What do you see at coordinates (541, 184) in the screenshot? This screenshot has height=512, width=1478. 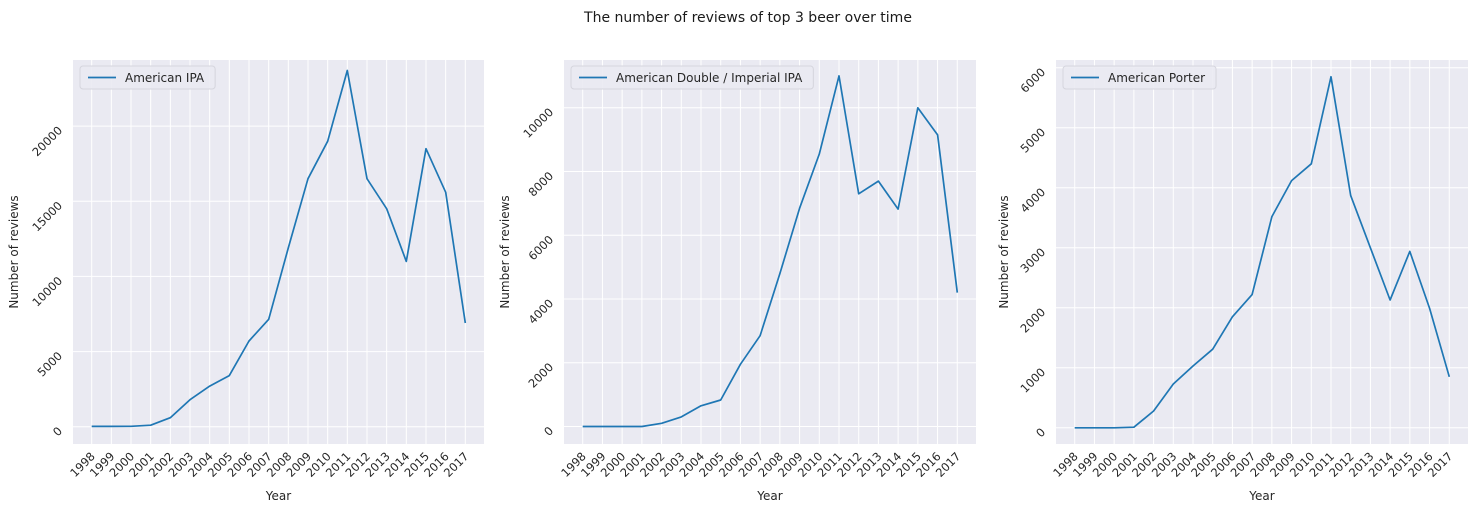 I see `y-tick-label: 8000` at bounding box center [541, 184].